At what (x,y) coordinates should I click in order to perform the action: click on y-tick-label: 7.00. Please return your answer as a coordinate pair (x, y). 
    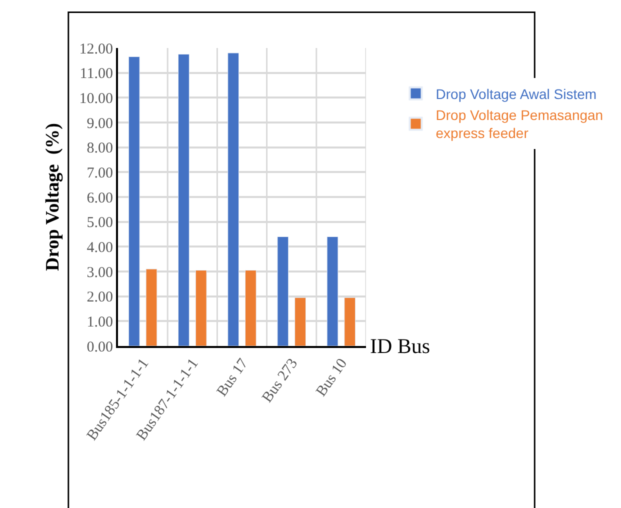
    Looking at the image, I should click on (99, 173).